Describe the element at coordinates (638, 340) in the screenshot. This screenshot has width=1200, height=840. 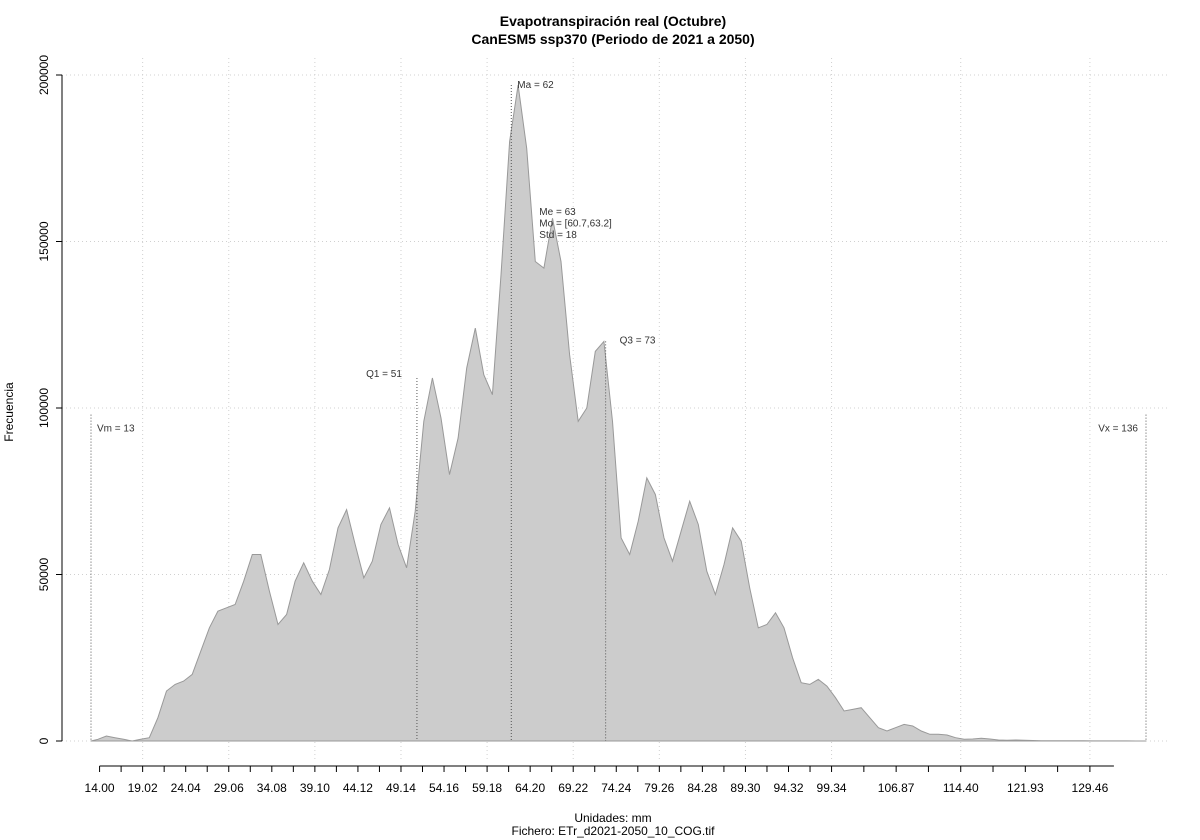
I see `annotation-label: Q3 = 73` at that location.